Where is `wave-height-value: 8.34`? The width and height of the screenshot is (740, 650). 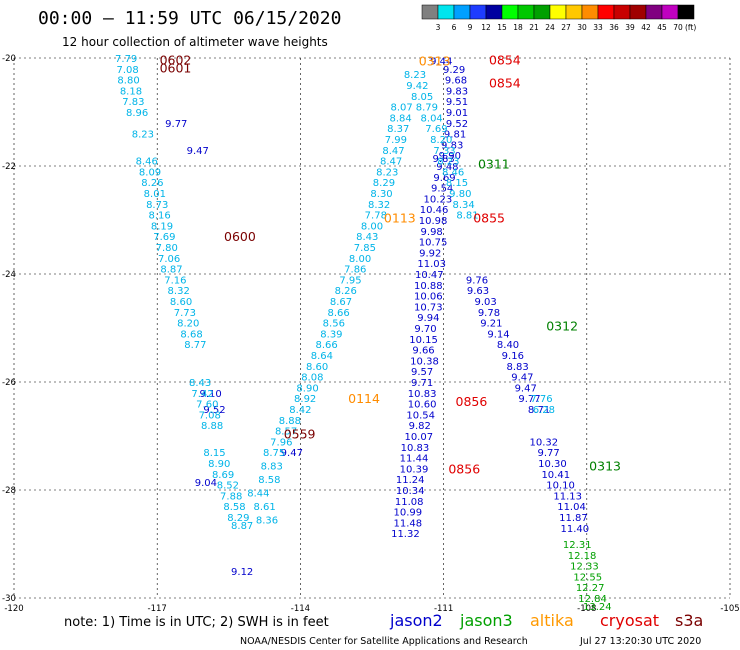
wave-height-value: 8.34 is located at coordinates (464, 205).